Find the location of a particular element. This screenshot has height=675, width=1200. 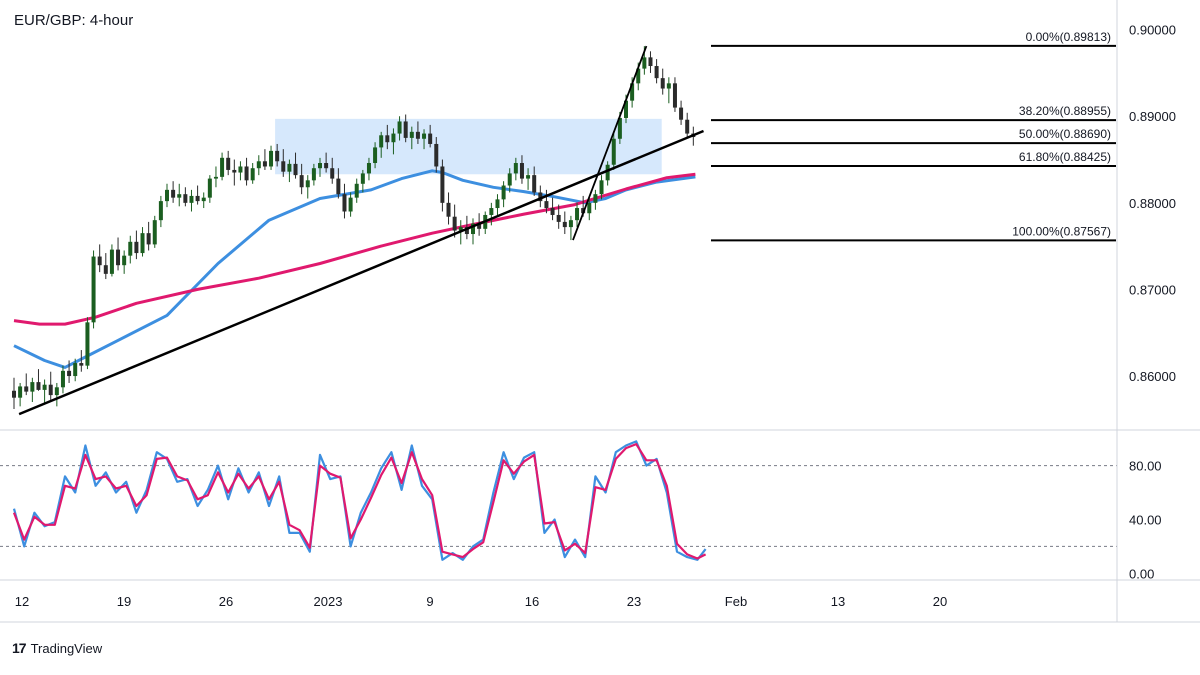

moving-average-slow is located at coordinates (354, 249).